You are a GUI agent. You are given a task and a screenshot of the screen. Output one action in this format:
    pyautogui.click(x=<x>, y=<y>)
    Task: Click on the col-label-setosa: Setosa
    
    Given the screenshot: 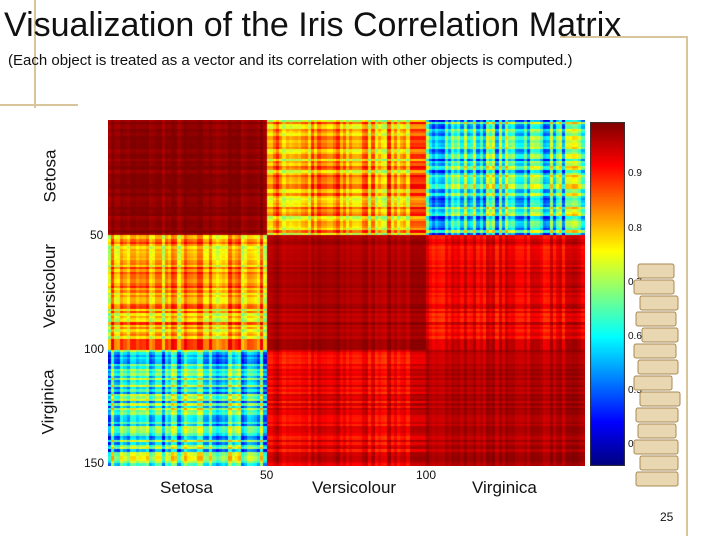 What is the action you would take?
    pyautogui.click(x=186, y=487)
    